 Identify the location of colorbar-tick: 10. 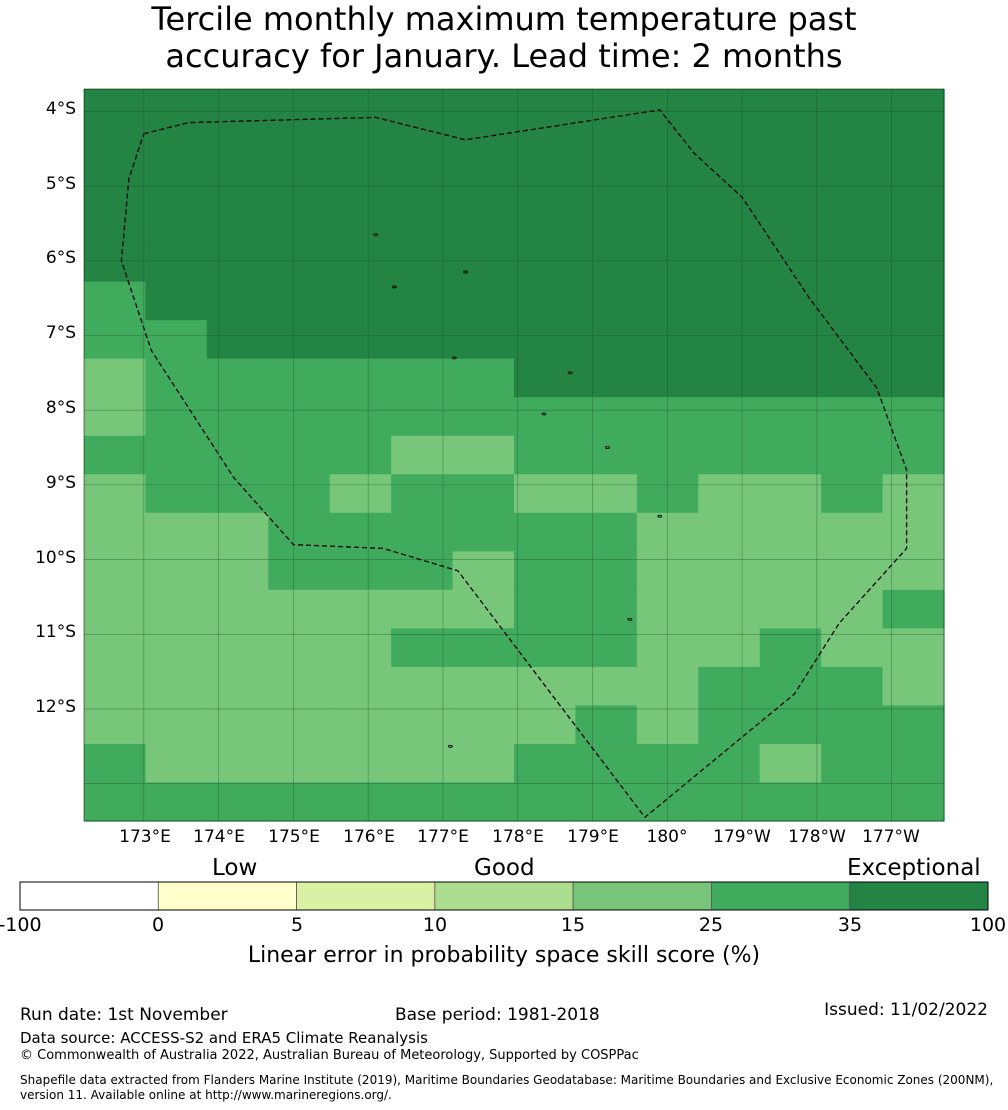
(435, 925).